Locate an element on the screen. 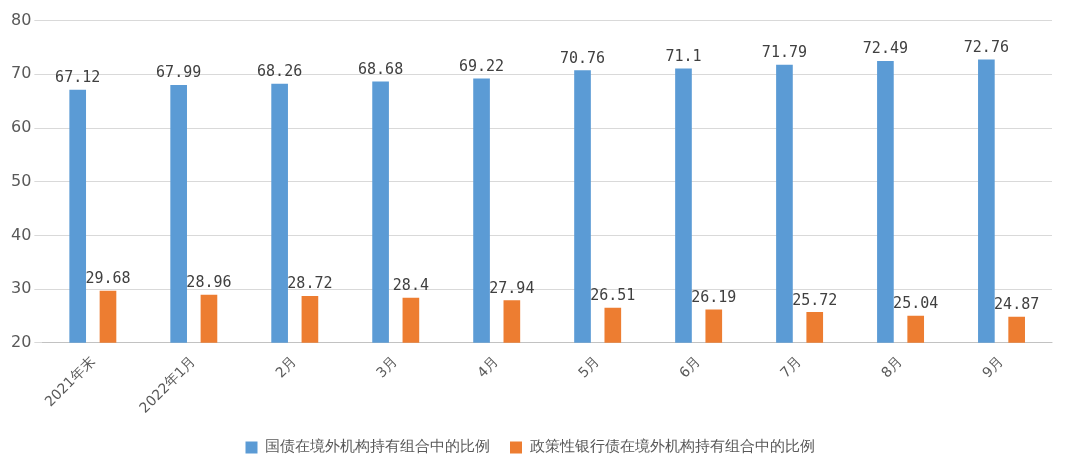 The height and width of the screenshot is (473, 1080). data-label: 28.96 is located at coordinates (209, 282).